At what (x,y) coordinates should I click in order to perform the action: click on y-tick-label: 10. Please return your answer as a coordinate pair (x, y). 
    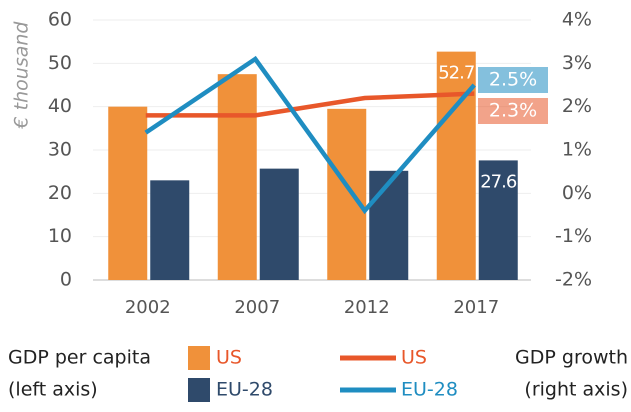
    Looking at the image, I should click on (60, 236).